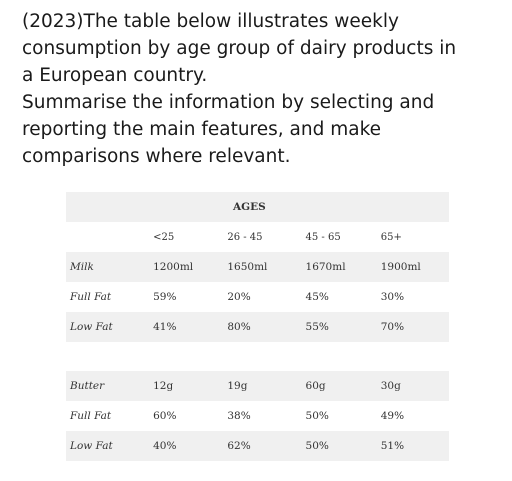 The width and height of the screenshot is (512, 481). Describe the element at coordinates (323, 237) in the screenshot. I see `column-header: 45 - 65` at that location.